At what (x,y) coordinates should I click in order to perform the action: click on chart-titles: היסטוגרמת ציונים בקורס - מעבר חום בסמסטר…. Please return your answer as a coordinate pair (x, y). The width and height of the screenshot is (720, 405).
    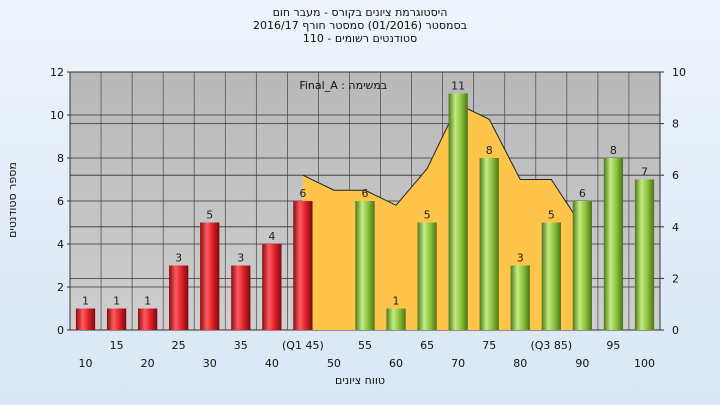
    Looking at the image, I should click on (360, 25).